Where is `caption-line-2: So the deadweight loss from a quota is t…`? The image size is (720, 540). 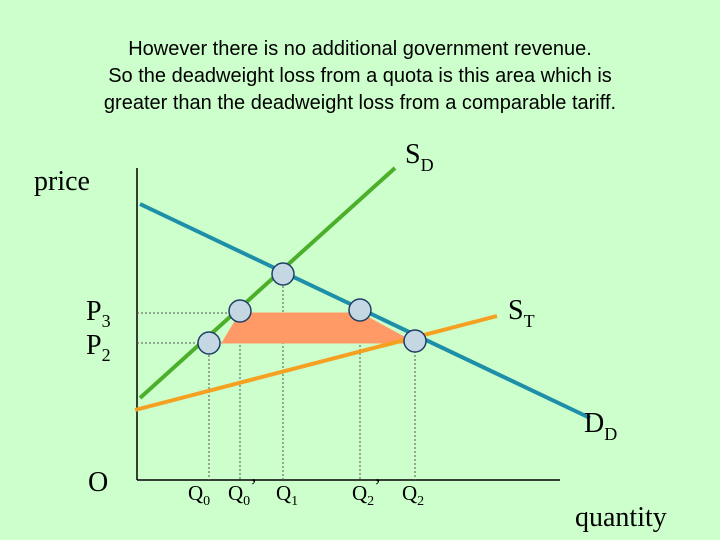
caption-line-2: So the deadweight loss from a quota is t… is located at coordinates (360, 76).